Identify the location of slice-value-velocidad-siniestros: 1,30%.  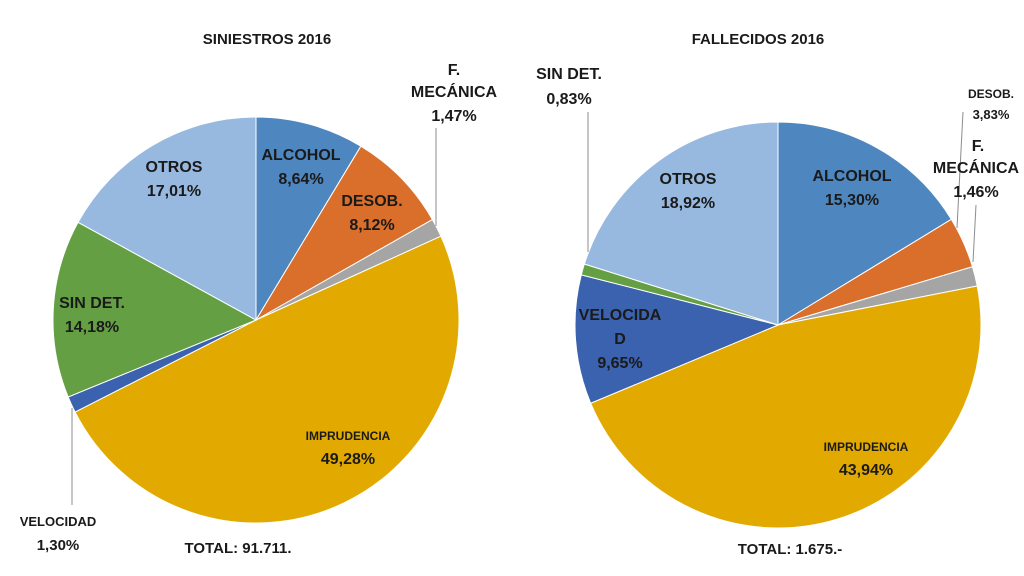
(58, 545).